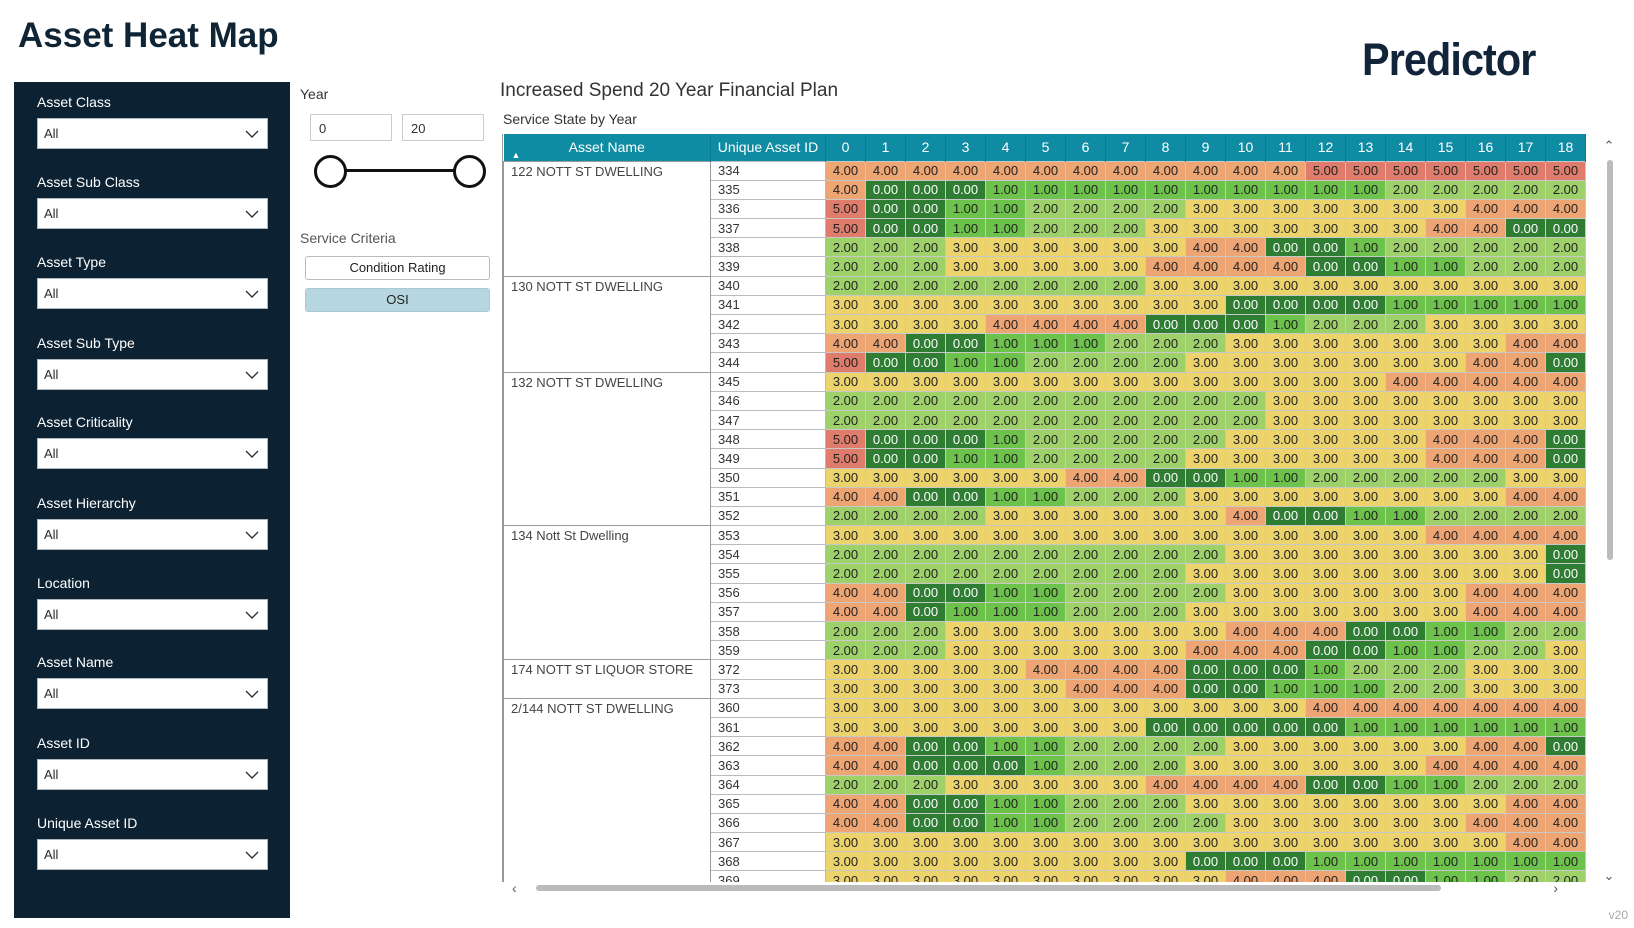 This screenshot has height=928, width=1634. Describe the element at coordinates (768, 324) in the screenshot. I see `unique-asset-id-cell: 342` at that location.